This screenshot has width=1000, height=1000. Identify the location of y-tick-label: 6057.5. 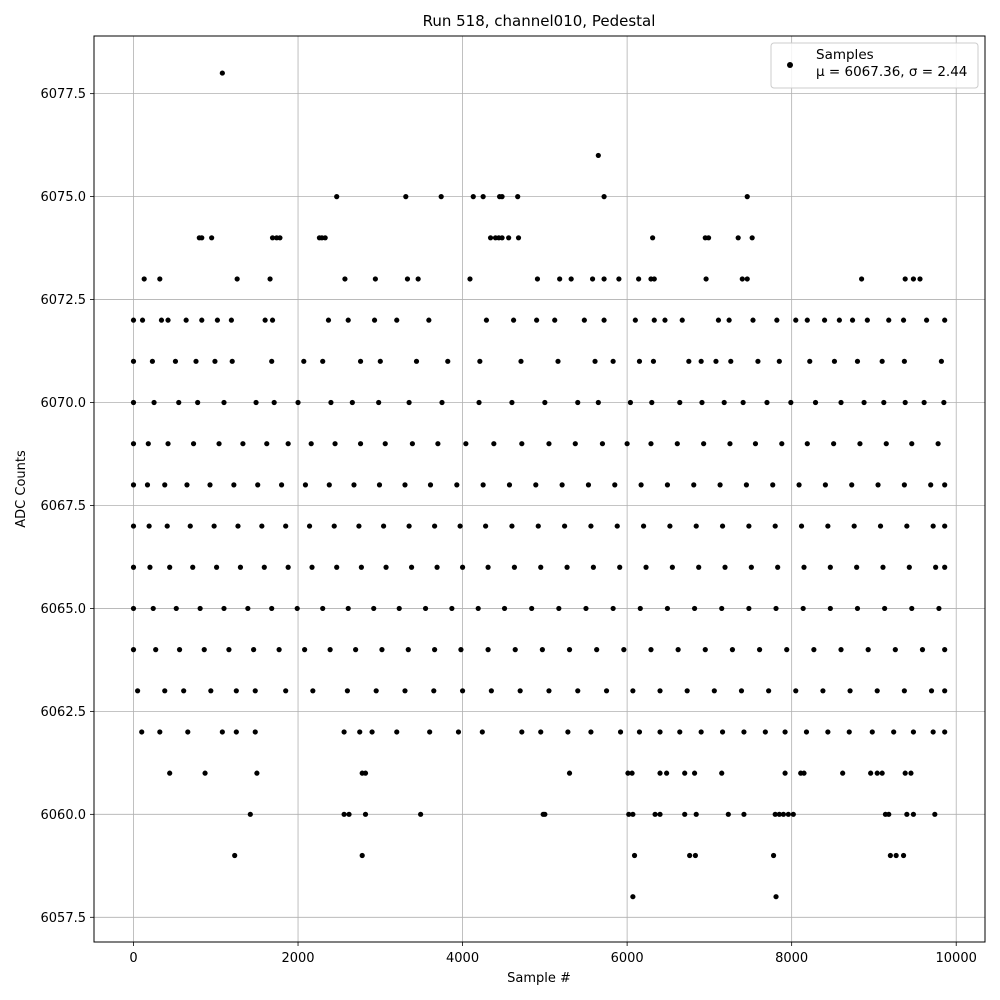
(64, 918).